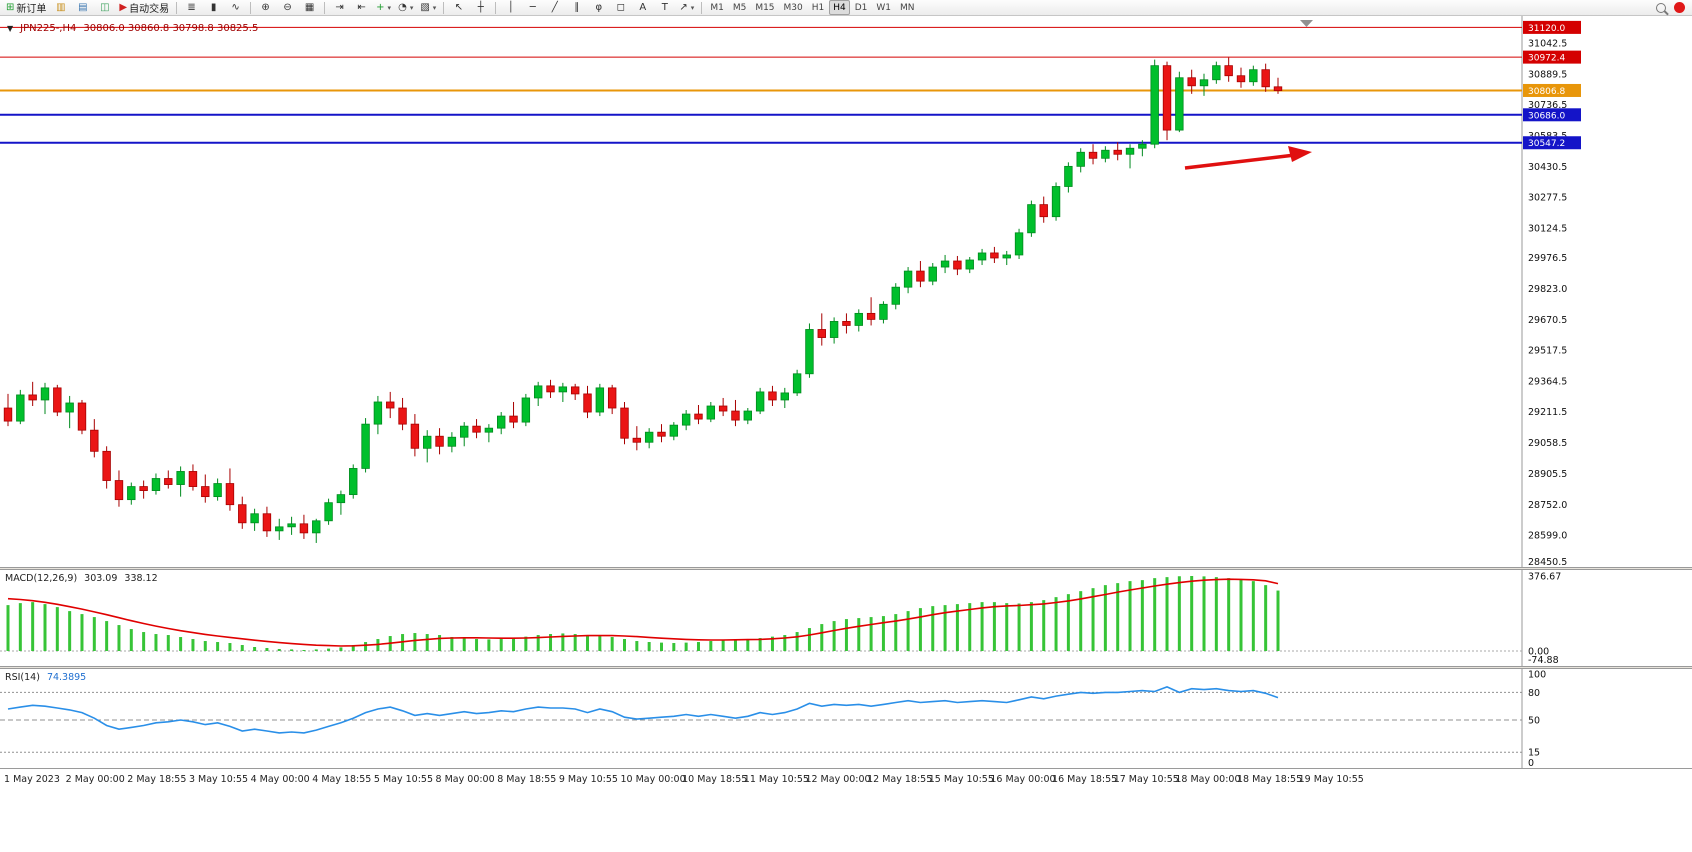 The image size is (1692, 852). Describe the element at coordinates (480, 8) in the screenshot. I see `crosshair-button: ┼` at that location.